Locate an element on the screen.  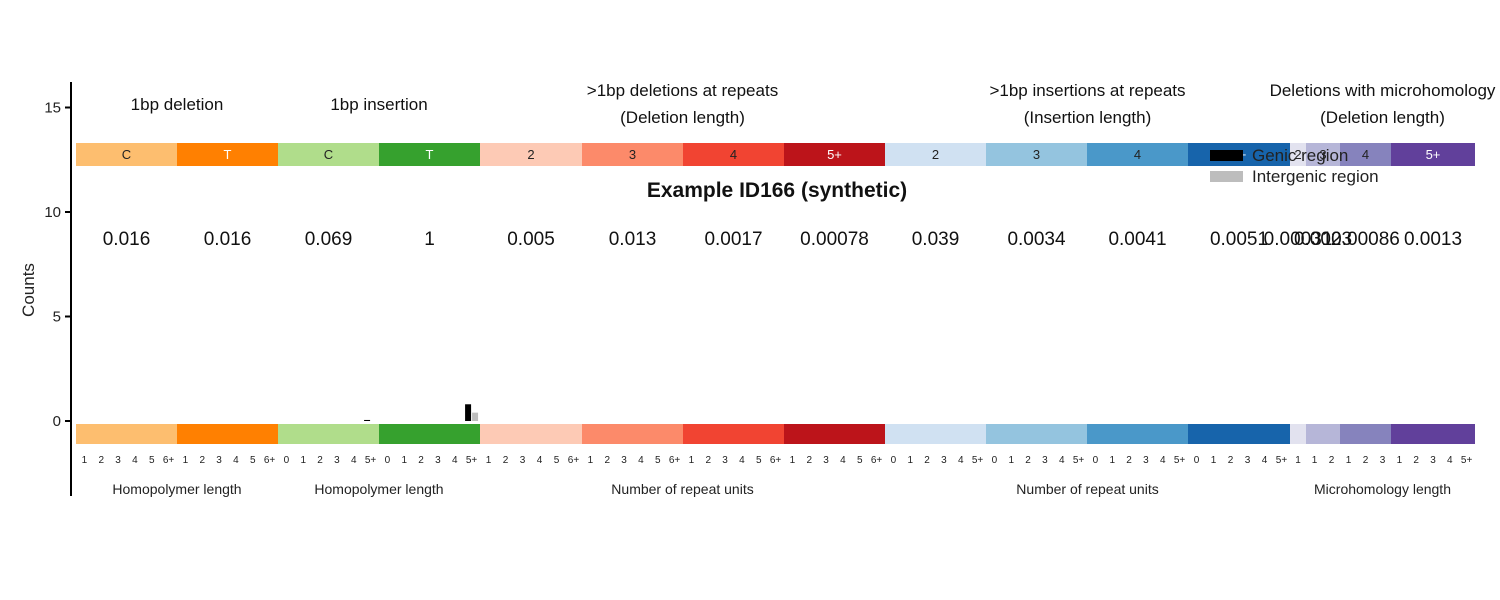
group-title: 1bp insertion is located at coordinates (378, 104).